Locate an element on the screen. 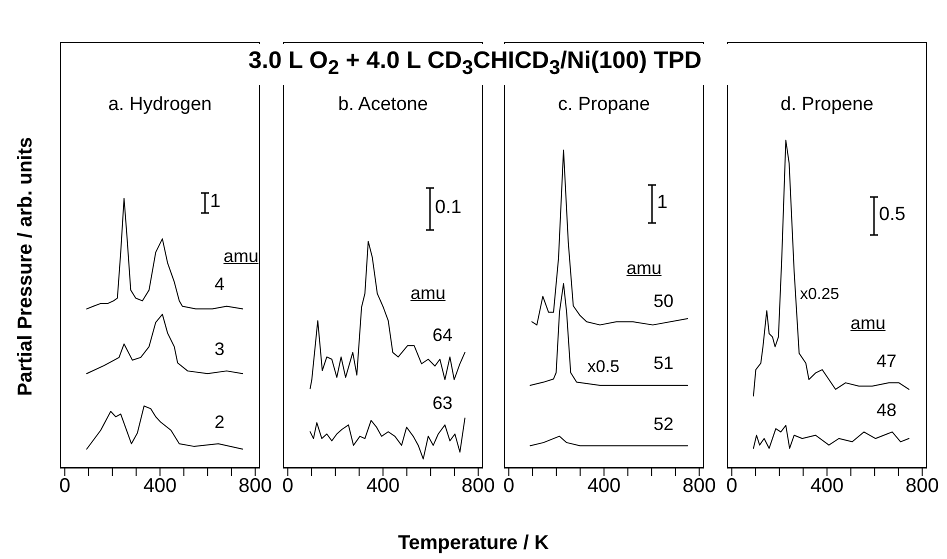 The height and width of the screenshot is (559, 947). chart-title: a. Hydrogen is located at coordinates (160, 104).